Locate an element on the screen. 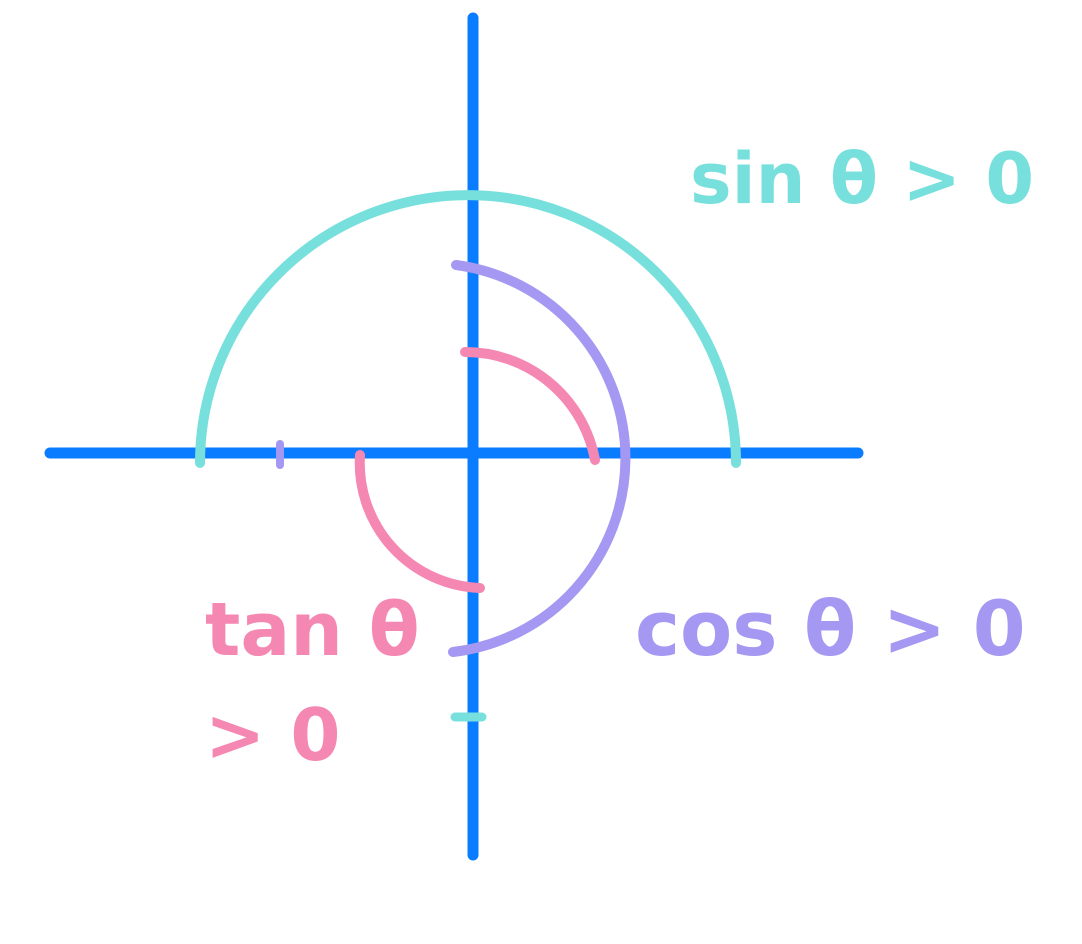 The image size is (1082, 944). cos-positive-label: cos θ > 0 is located at coordinates (830, 628).